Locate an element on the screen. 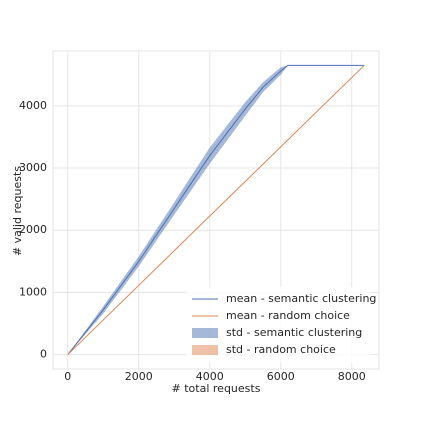  x-tick-label: 4000 is located at coordinates (210, 376).